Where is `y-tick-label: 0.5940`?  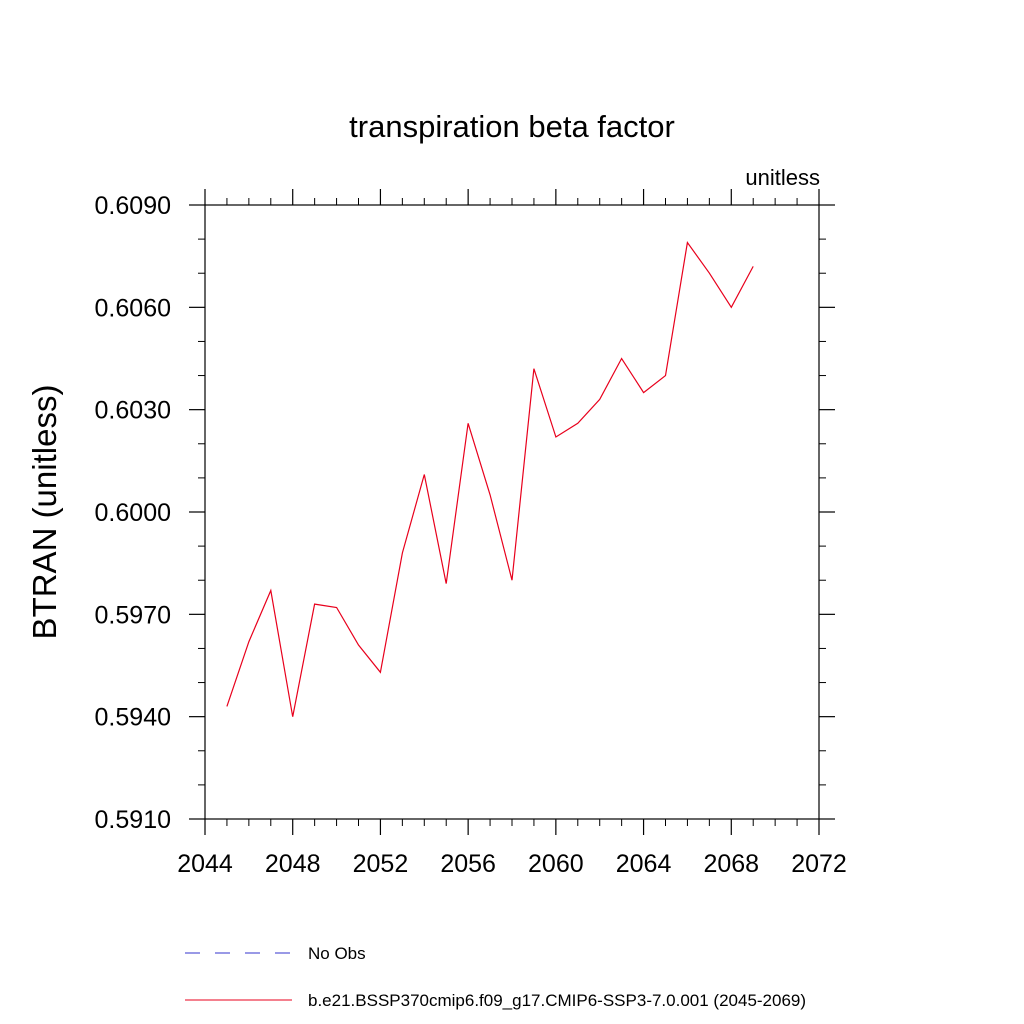
y-tick-label: 0.5940 is located at coordinates (133, 718).